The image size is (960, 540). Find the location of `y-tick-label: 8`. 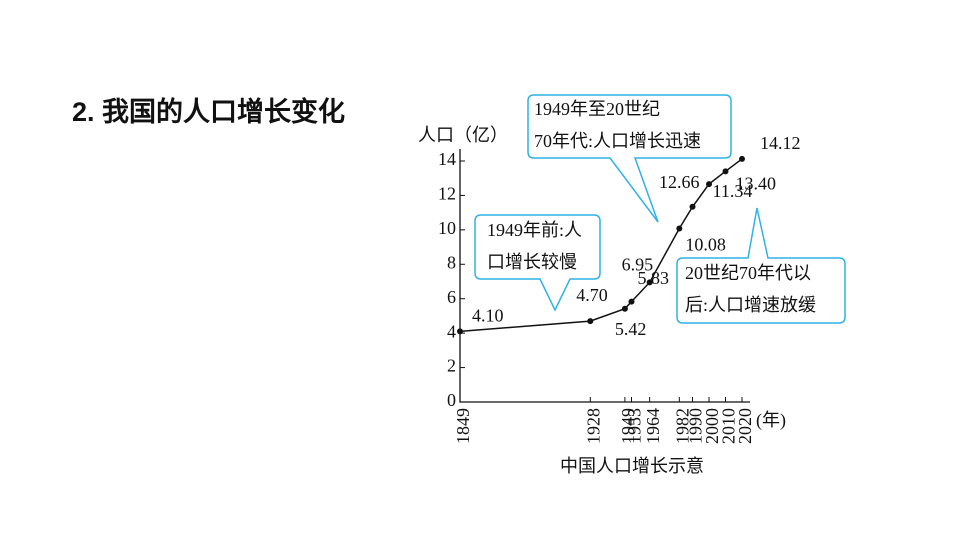

y-tick-label: 8 is located at coordinates (451, 262).